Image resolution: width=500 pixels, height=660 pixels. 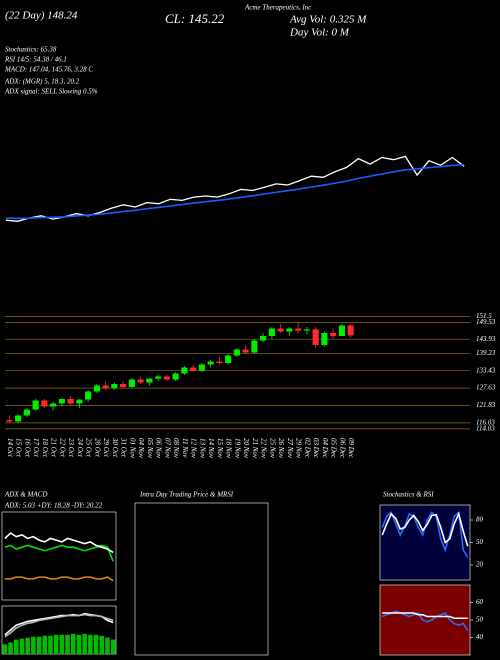 What do you see at coordinates (486, 370) in the screenshot?
I see `y-tick-label: 133.43` at bounding box center [486, 370].